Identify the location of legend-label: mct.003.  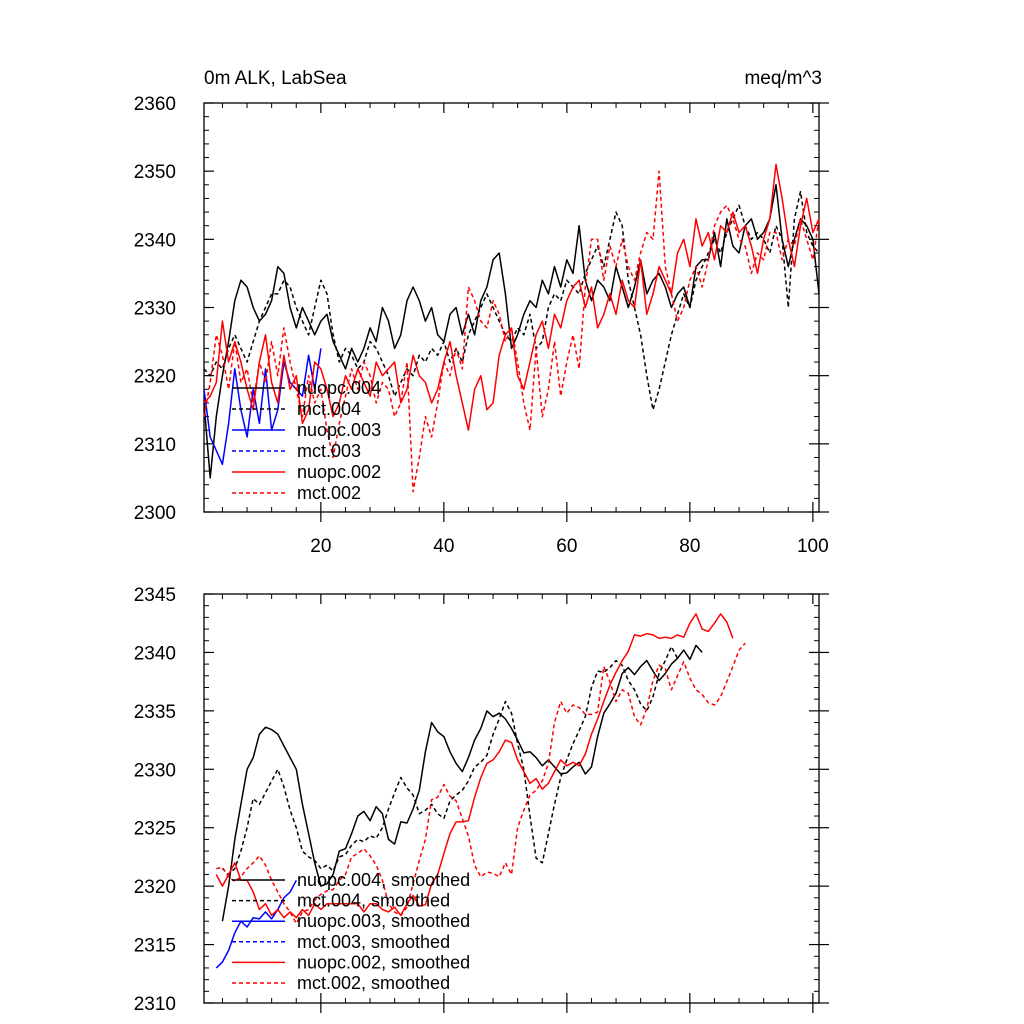
(329, 451).